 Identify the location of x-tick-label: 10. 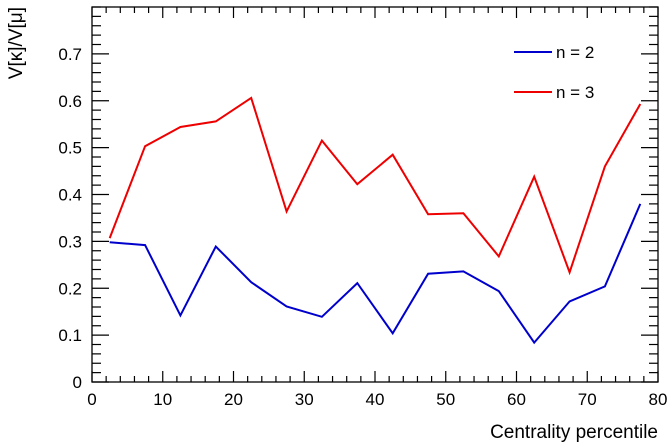
(162, 399).